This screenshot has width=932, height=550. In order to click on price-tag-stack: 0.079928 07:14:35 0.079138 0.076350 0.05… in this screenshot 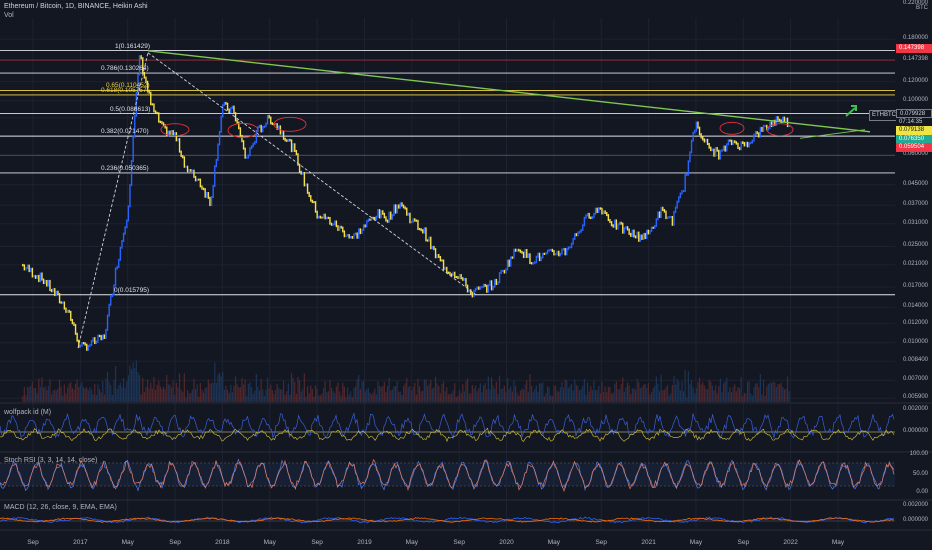, I will do `click(914, 130)`.